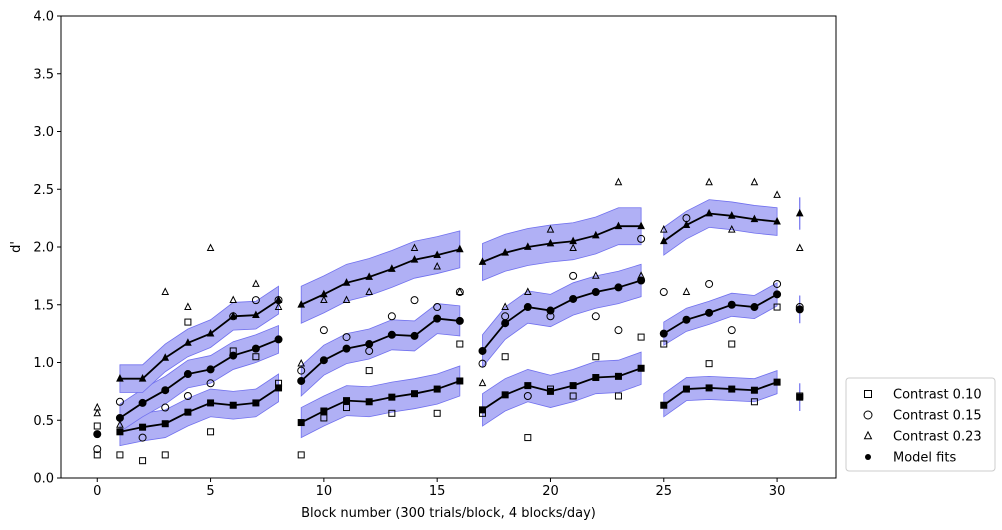  I want to click on y-tick-label: 0.0, so click(43, 479).